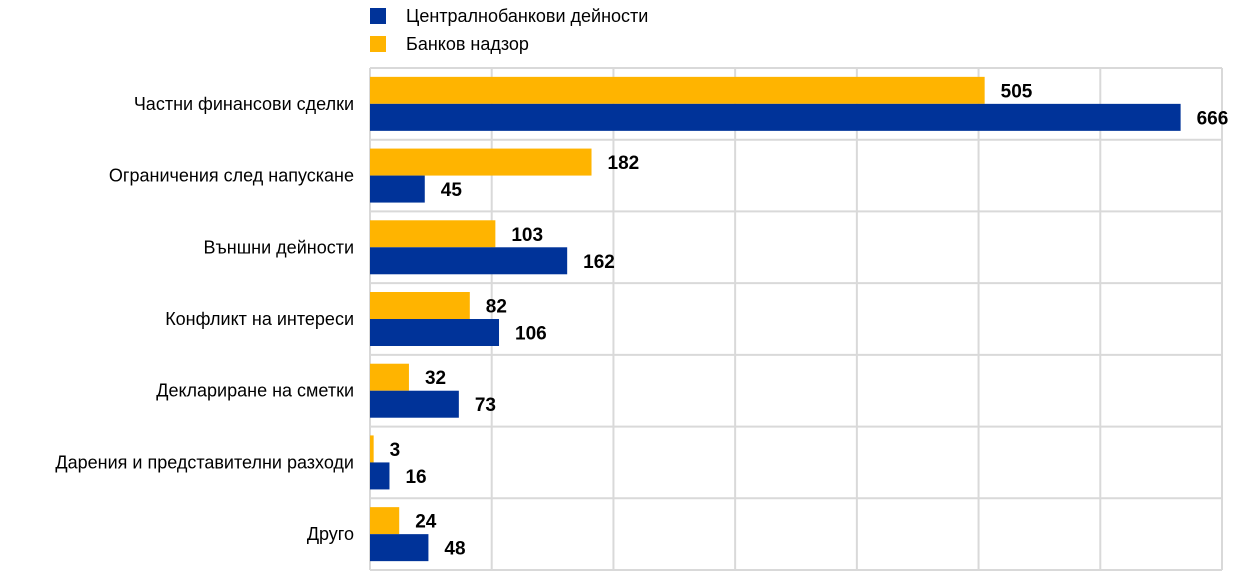 The width and height of the screenshot is (1240, 575). What do you see at coordinates (259, 319) in the screenshot?
I see `category-label: Конфликт на интереси` at bounding box center [259, 319].